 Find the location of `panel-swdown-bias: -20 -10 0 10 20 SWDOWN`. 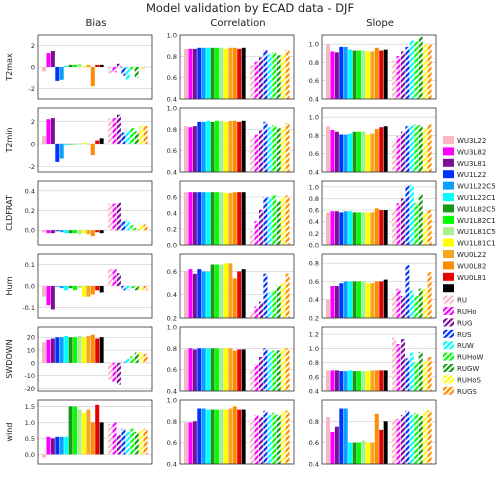

panel-swdown-bias: -20 -10 0 10 20 SWDOWN is located at coordinates (79, 359).